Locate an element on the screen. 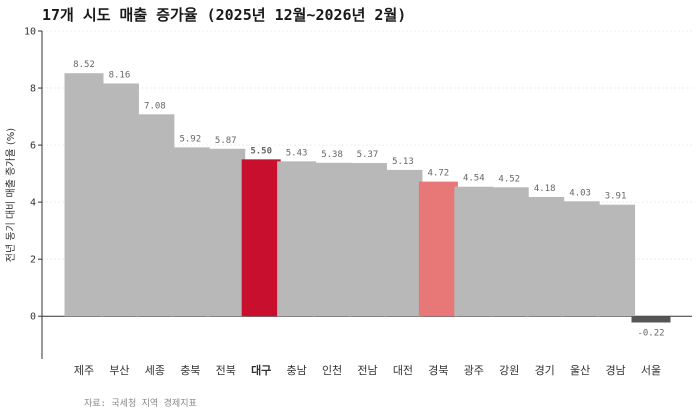 This screenshot has height=414, width=700. bar-경북 is located at coordinates (438, 249).